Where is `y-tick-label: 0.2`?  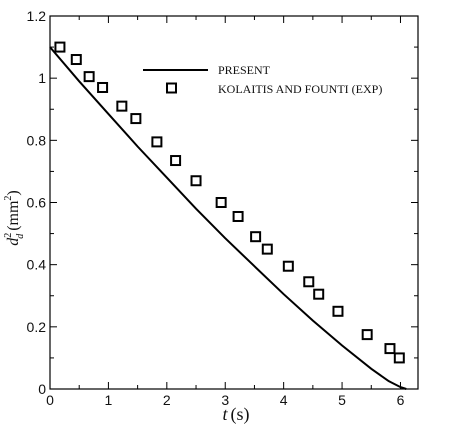 y-tick-label: 0.2 is located at coordinates (37, 327).